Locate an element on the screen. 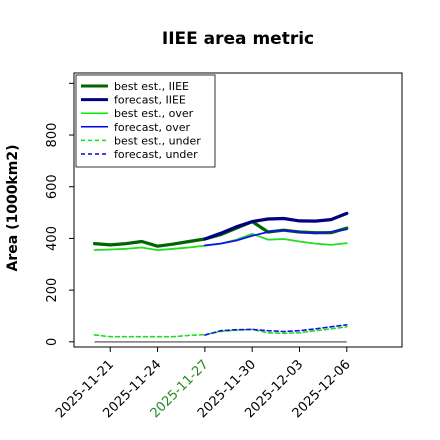 The height and width of the screenshot is (440, 440). y-tick-label: 400 is located at coordinates (52, 238).